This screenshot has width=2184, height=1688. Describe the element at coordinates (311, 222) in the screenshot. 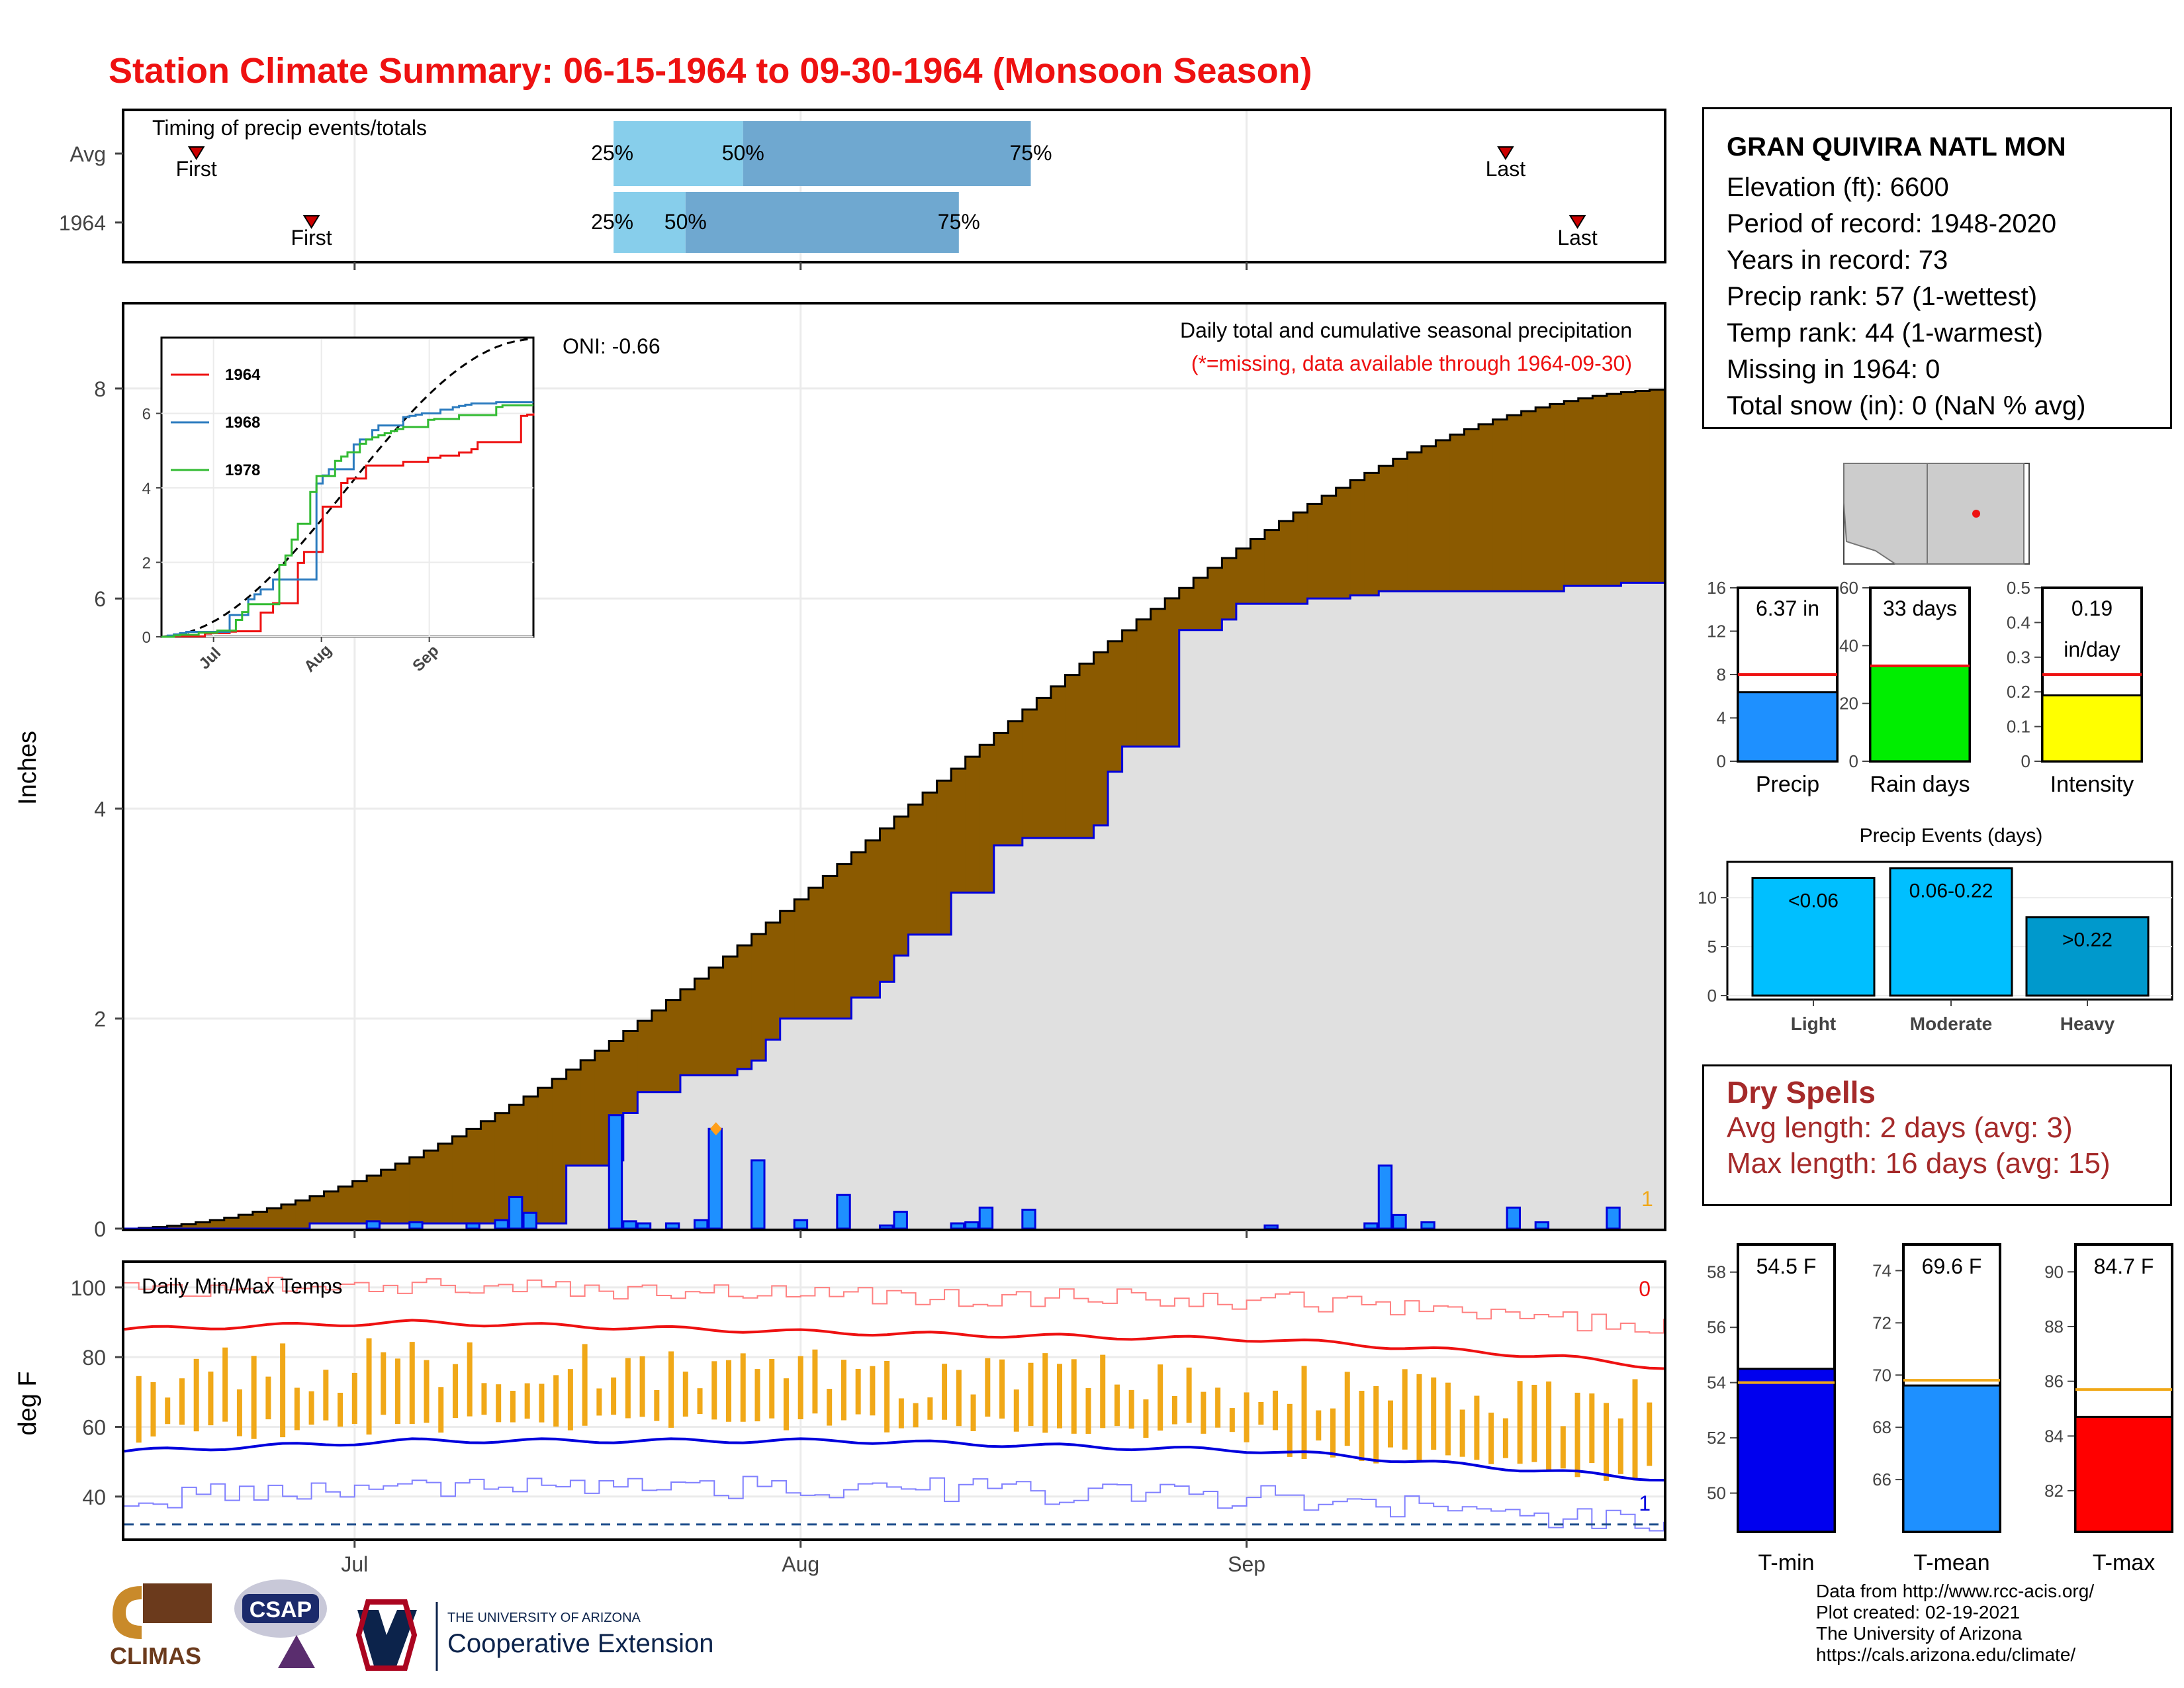

I see `timing-first-marker` at that location.